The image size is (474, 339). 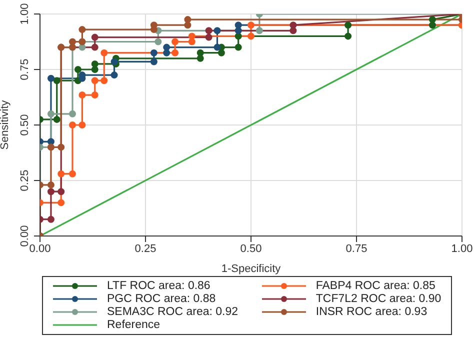 I want to click on x-tick-label: 0.50, so click(x=251, y=248).